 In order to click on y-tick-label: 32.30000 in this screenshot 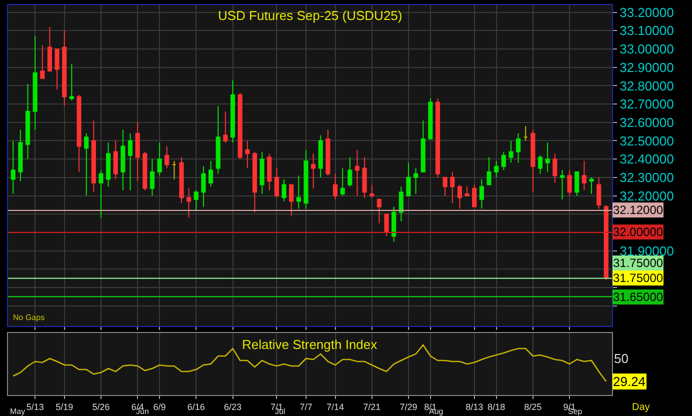, I will do `click(647, 177)`.